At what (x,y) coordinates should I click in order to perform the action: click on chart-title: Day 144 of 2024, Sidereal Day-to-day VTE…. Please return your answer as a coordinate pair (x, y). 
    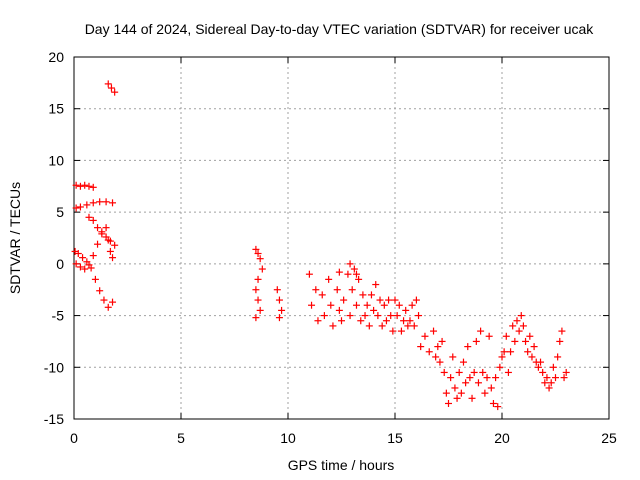
    Looking at the image, I should click on (340, 29).